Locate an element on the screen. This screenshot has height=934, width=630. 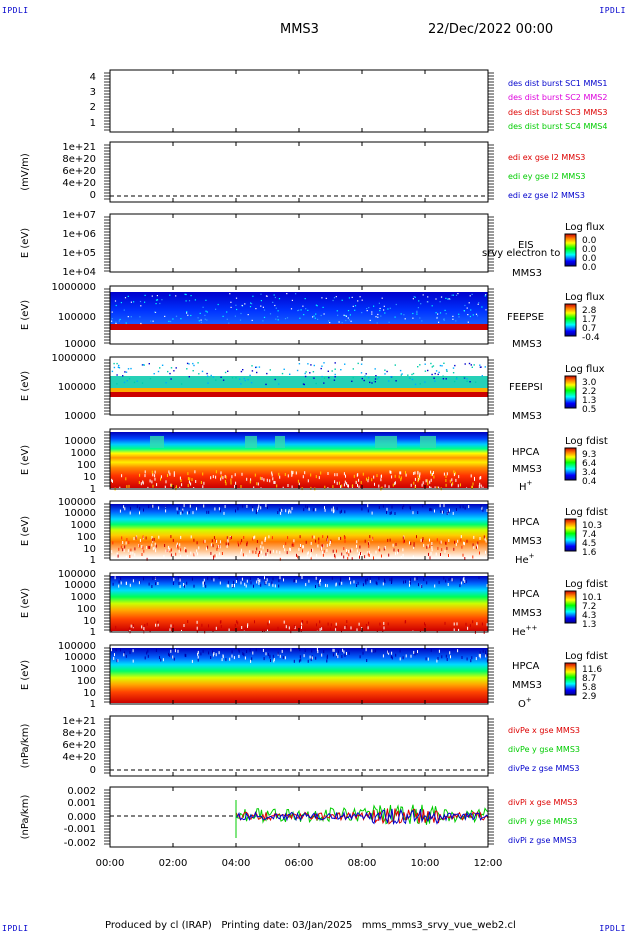
colorbar-title: Log flux is located at coordinates (585, 297).